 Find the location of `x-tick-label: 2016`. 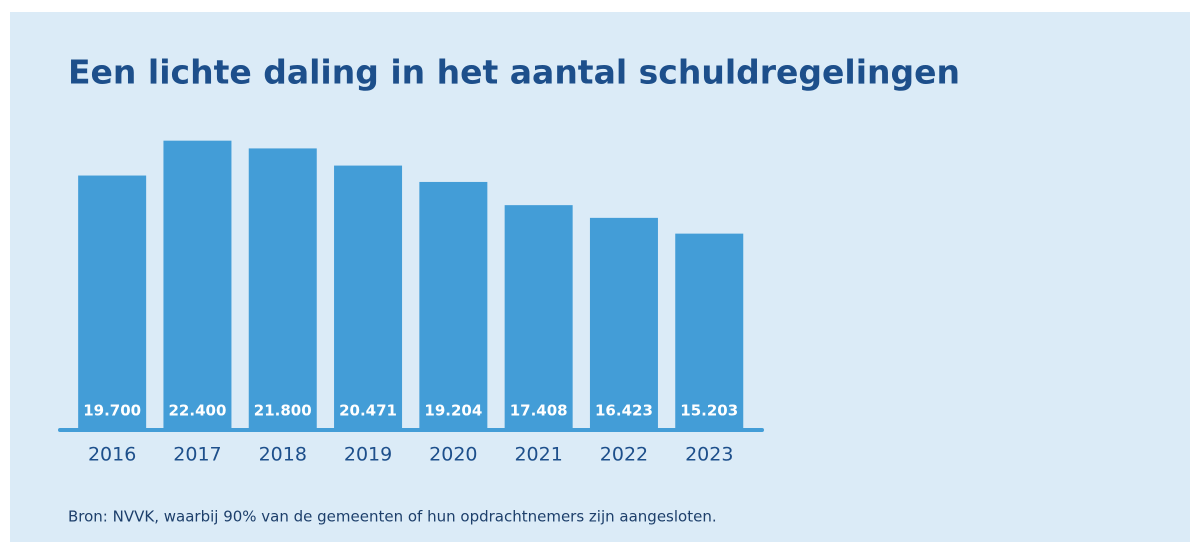

x-tick-label: 2016 is located at coordinates (112, 455).